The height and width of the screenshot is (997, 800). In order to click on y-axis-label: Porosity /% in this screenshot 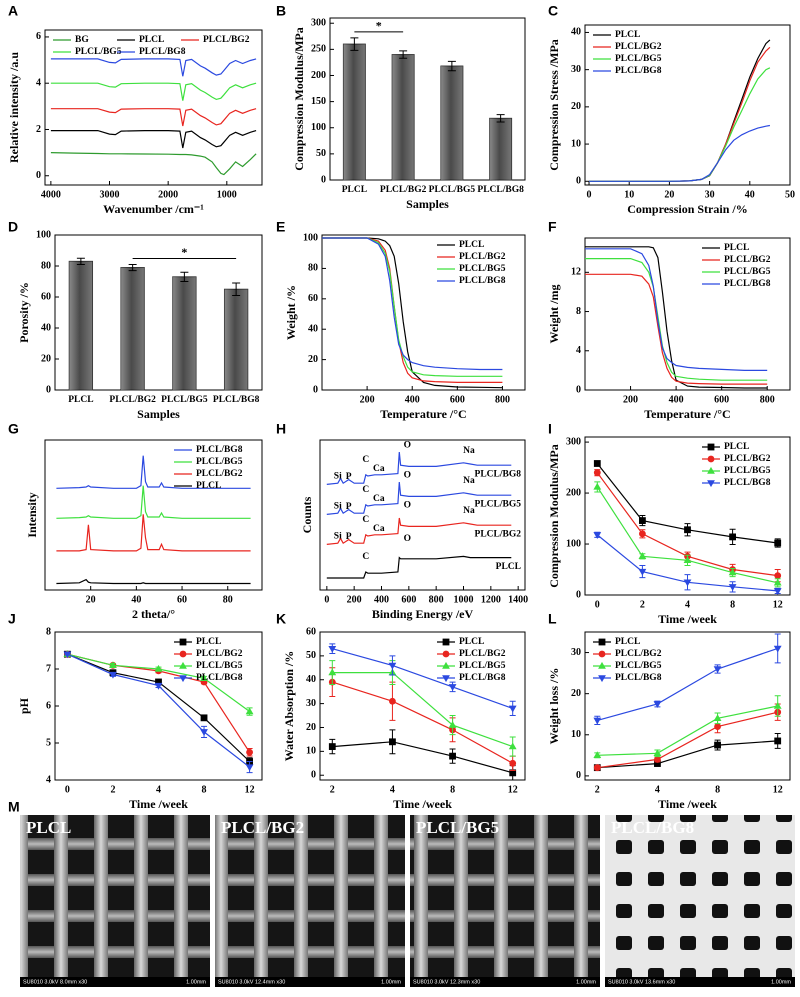, I will do `click(24, 312)`.